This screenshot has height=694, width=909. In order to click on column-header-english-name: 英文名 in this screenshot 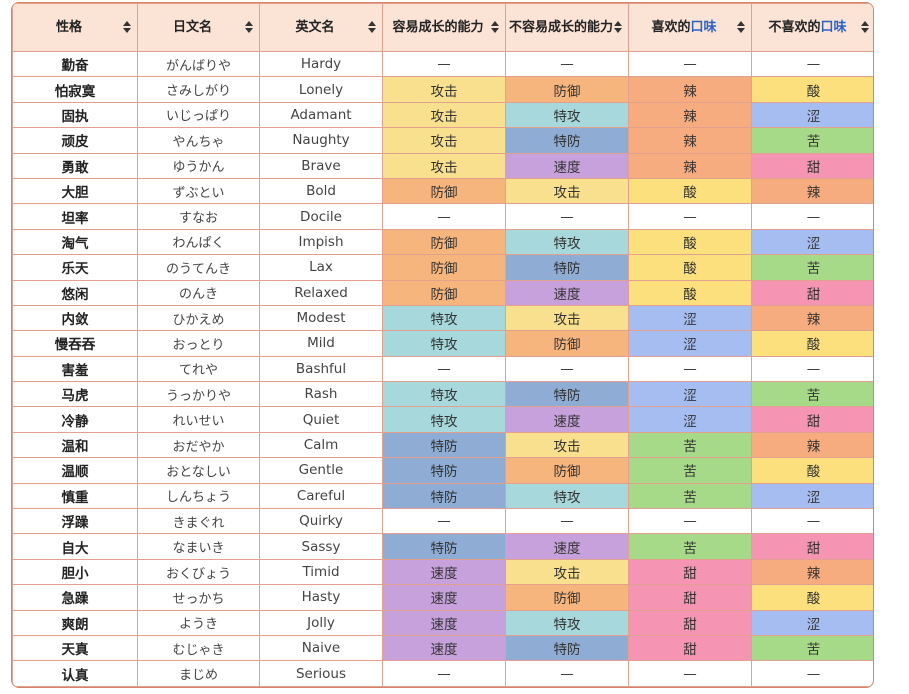, I will do `click(321, 27)`.